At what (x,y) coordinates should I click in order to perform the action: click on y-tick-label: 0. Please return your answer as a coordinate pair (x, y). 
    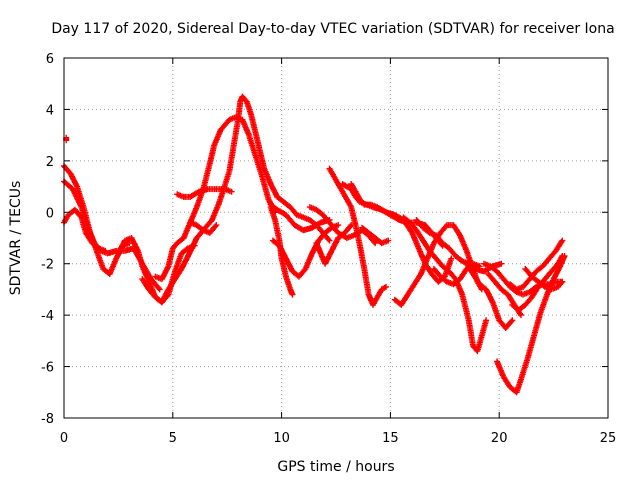
    Looking at the image, I should click on (50, 213).